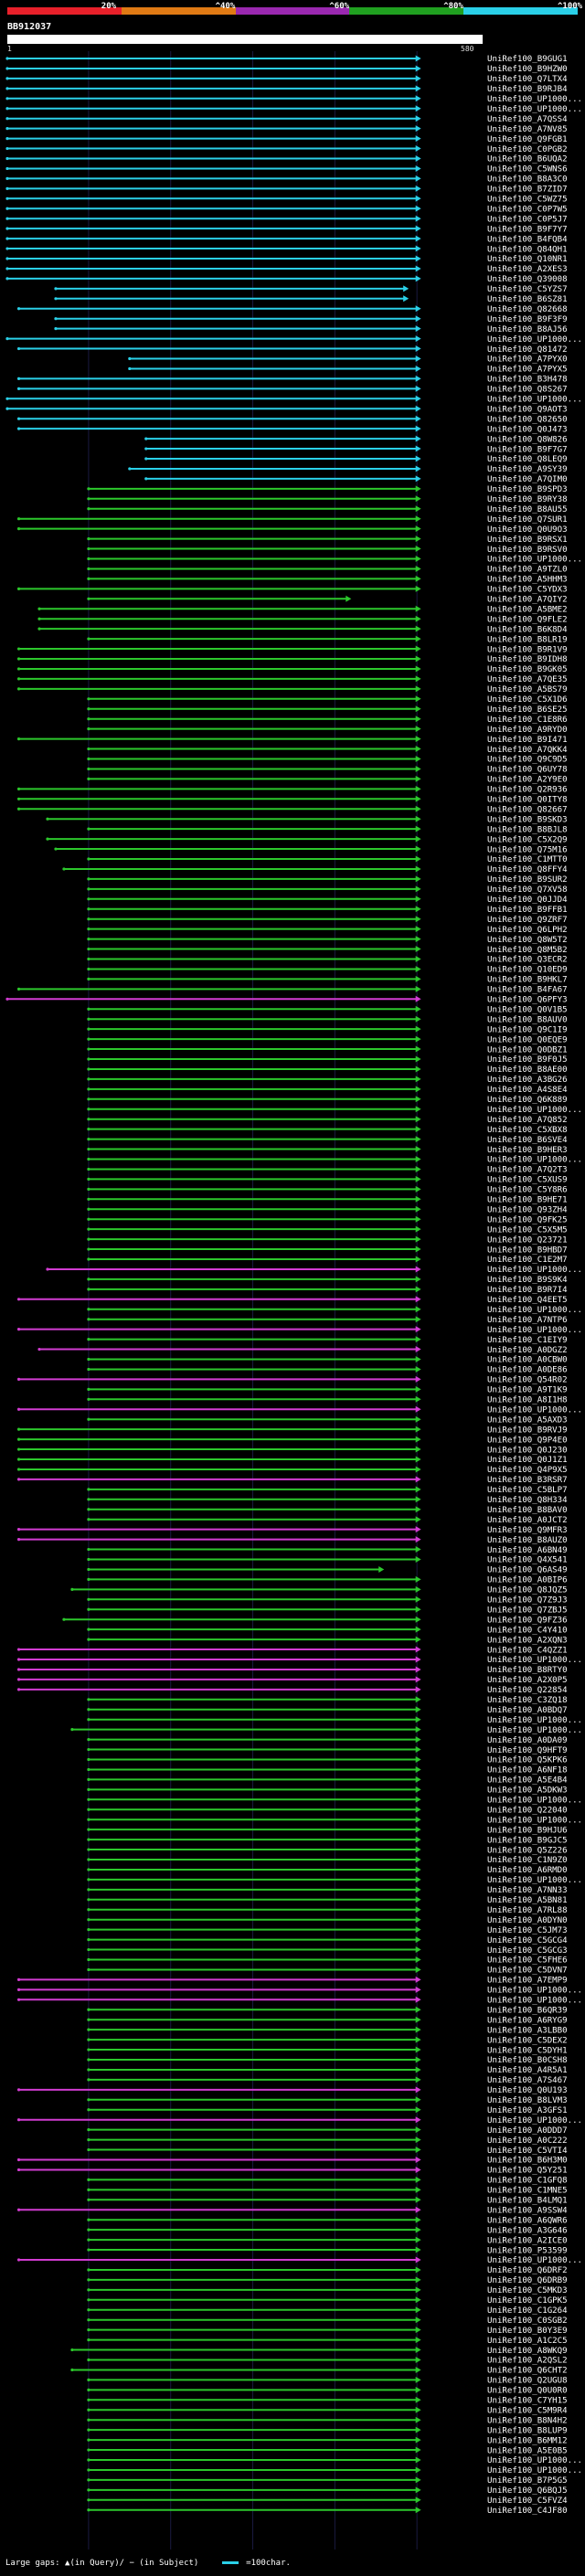  I want to click on hit-label: UniRef100_Q0J473, so click(528, 429).